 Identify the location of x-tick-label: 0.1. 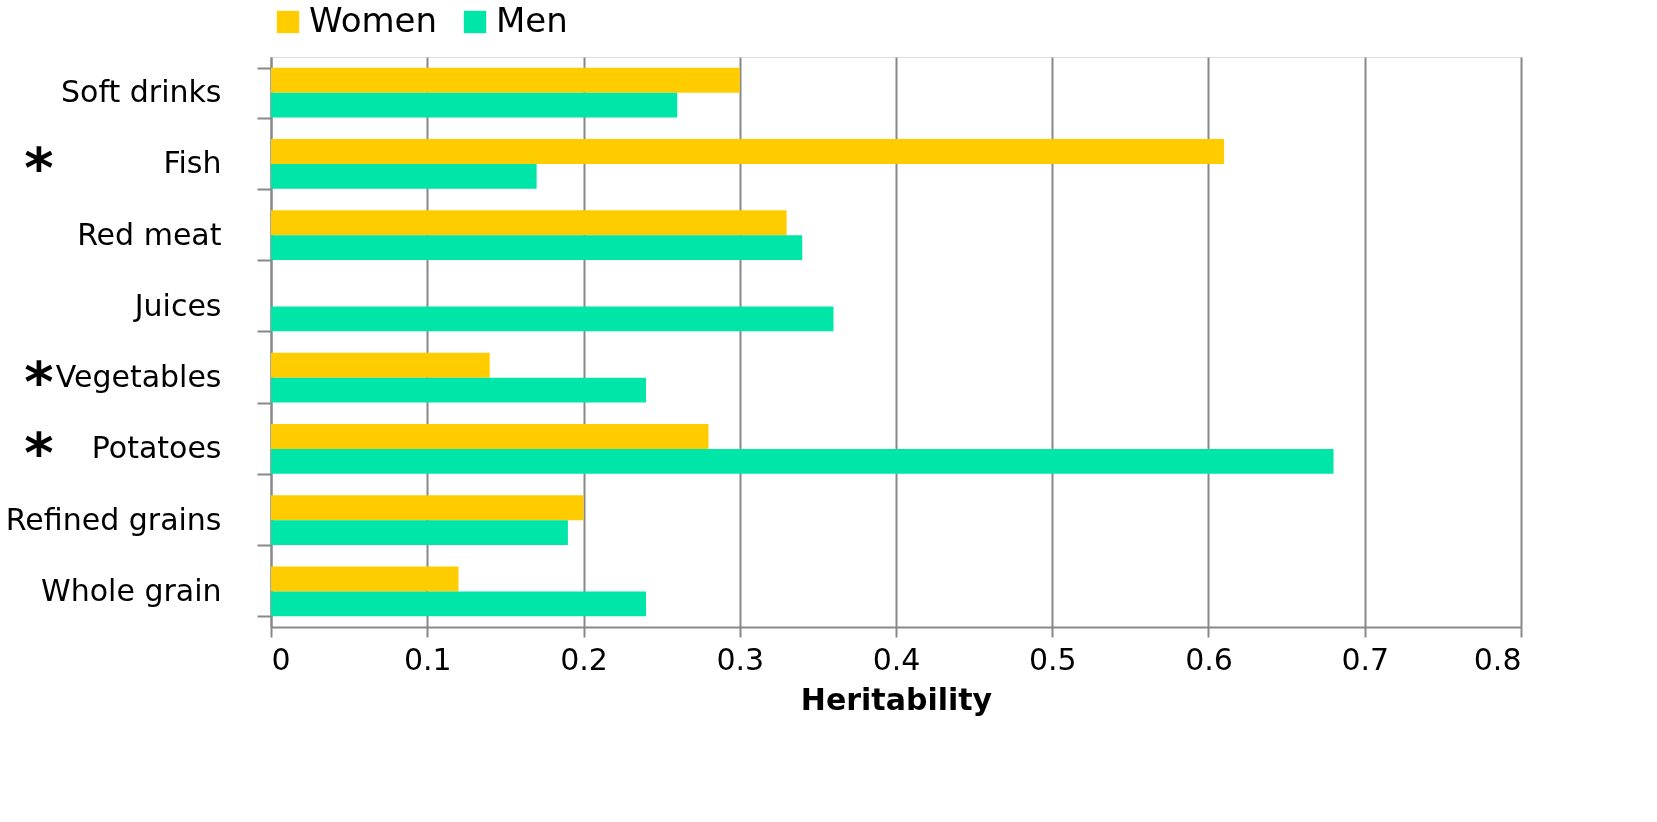
(427, 659).